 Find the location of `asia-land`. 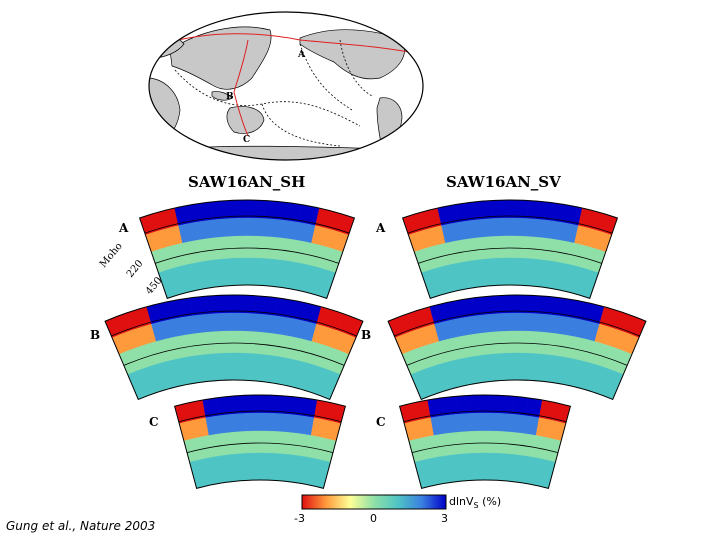

asia-land is located at coordinates (220, 58).